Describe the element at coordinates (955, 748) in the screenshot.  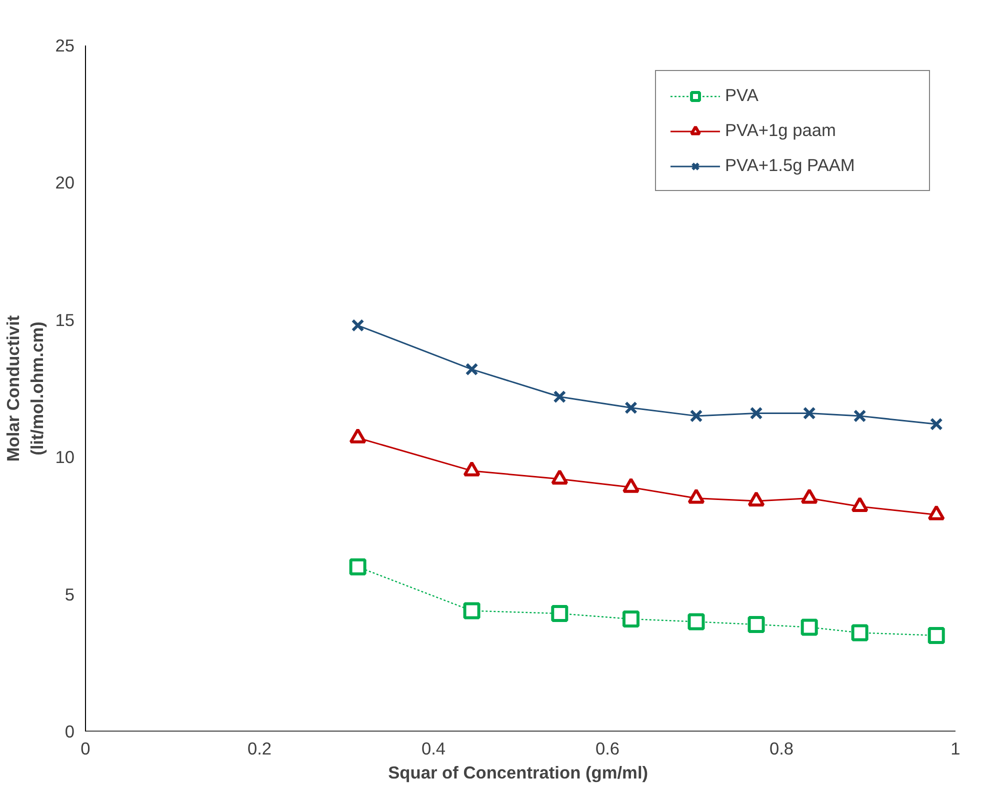
I see `x-tick-label: 1` at that location.